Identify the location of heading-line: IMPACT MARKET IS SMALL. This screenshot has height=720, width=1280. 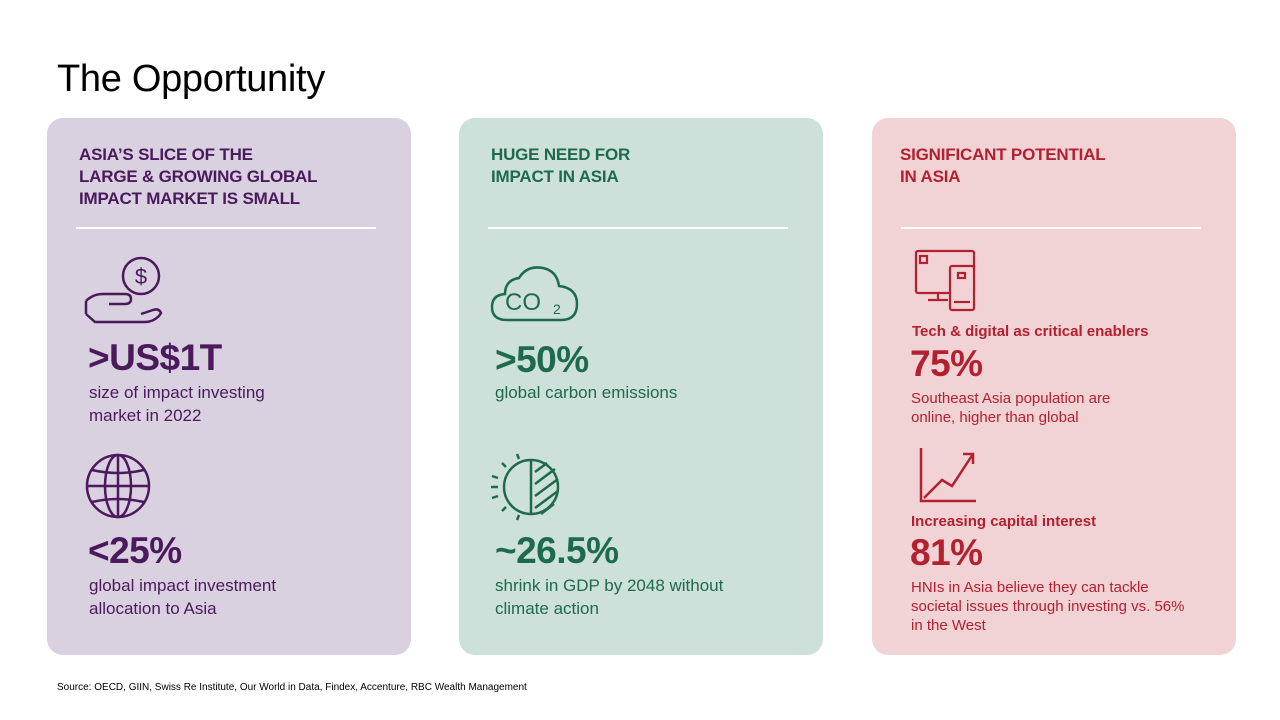
(189, 198).